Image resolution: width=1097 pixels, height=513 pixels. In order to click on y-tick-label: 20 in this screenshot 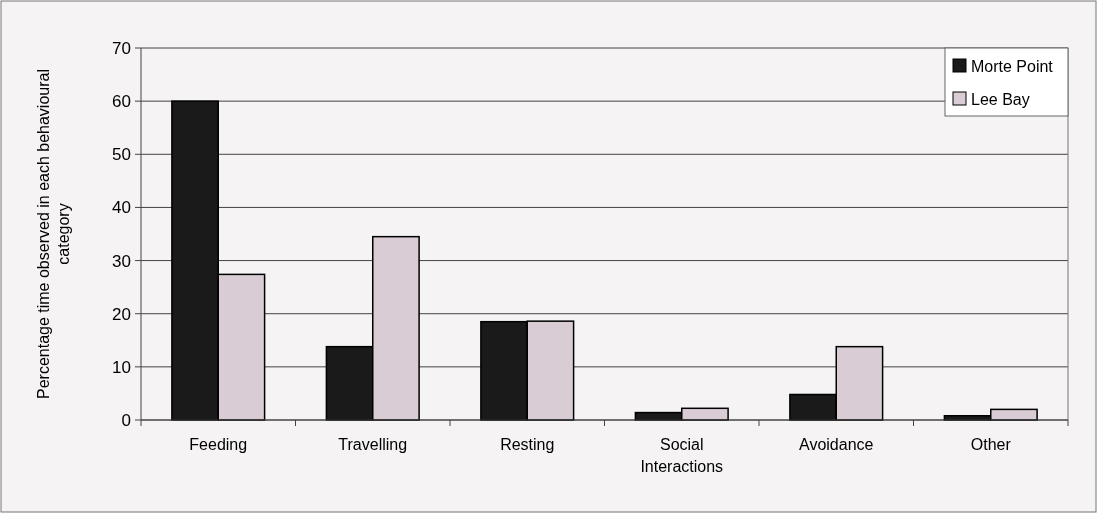, I will do `click(121, 314)`.